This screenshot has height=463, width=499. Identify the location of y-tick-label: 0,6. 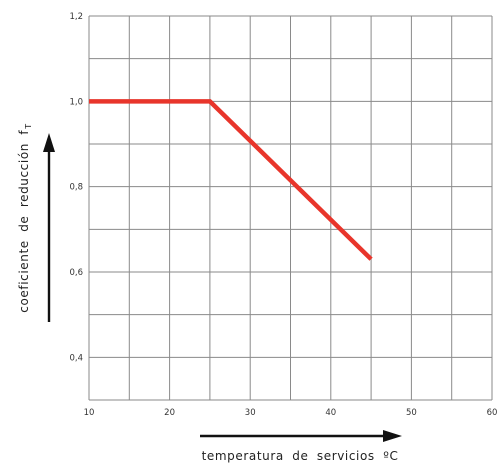
(76, 273).